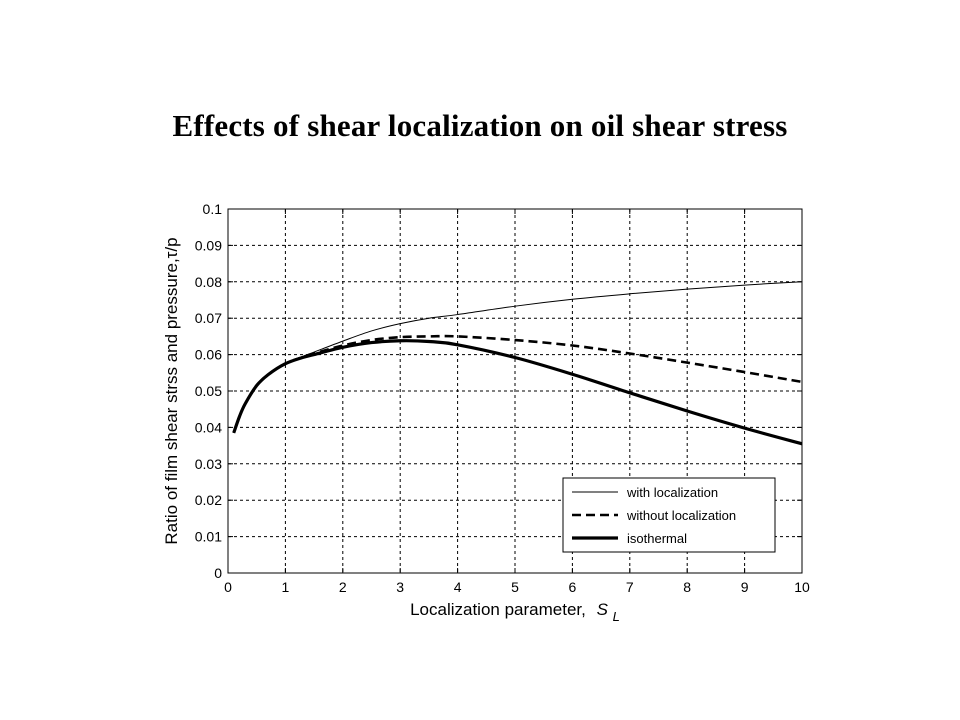  Describe the element at coordinates (208, 282) in the screenshot. I see `y-tick-label: 0.08` at that location.